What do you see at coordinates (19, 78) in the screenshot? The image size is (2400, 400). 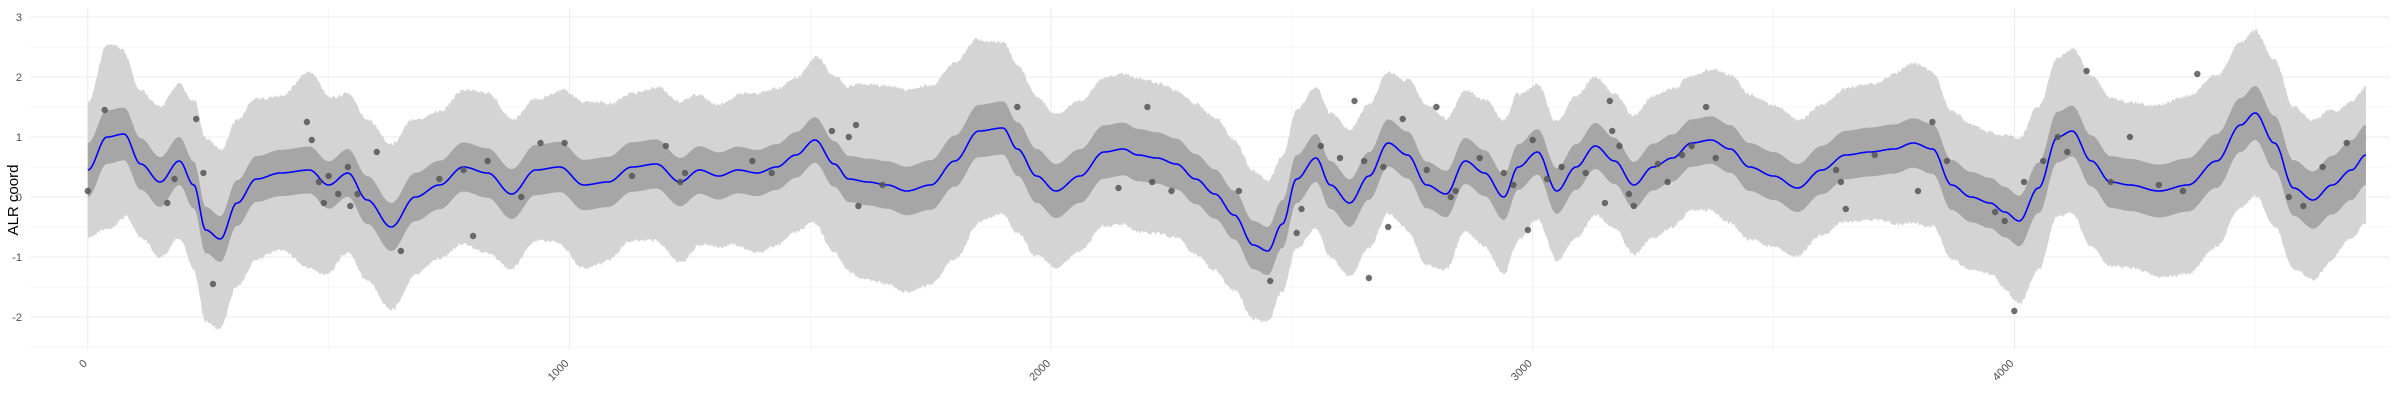 I see `y-tick-label: 2` at bounding box center [19, 78].